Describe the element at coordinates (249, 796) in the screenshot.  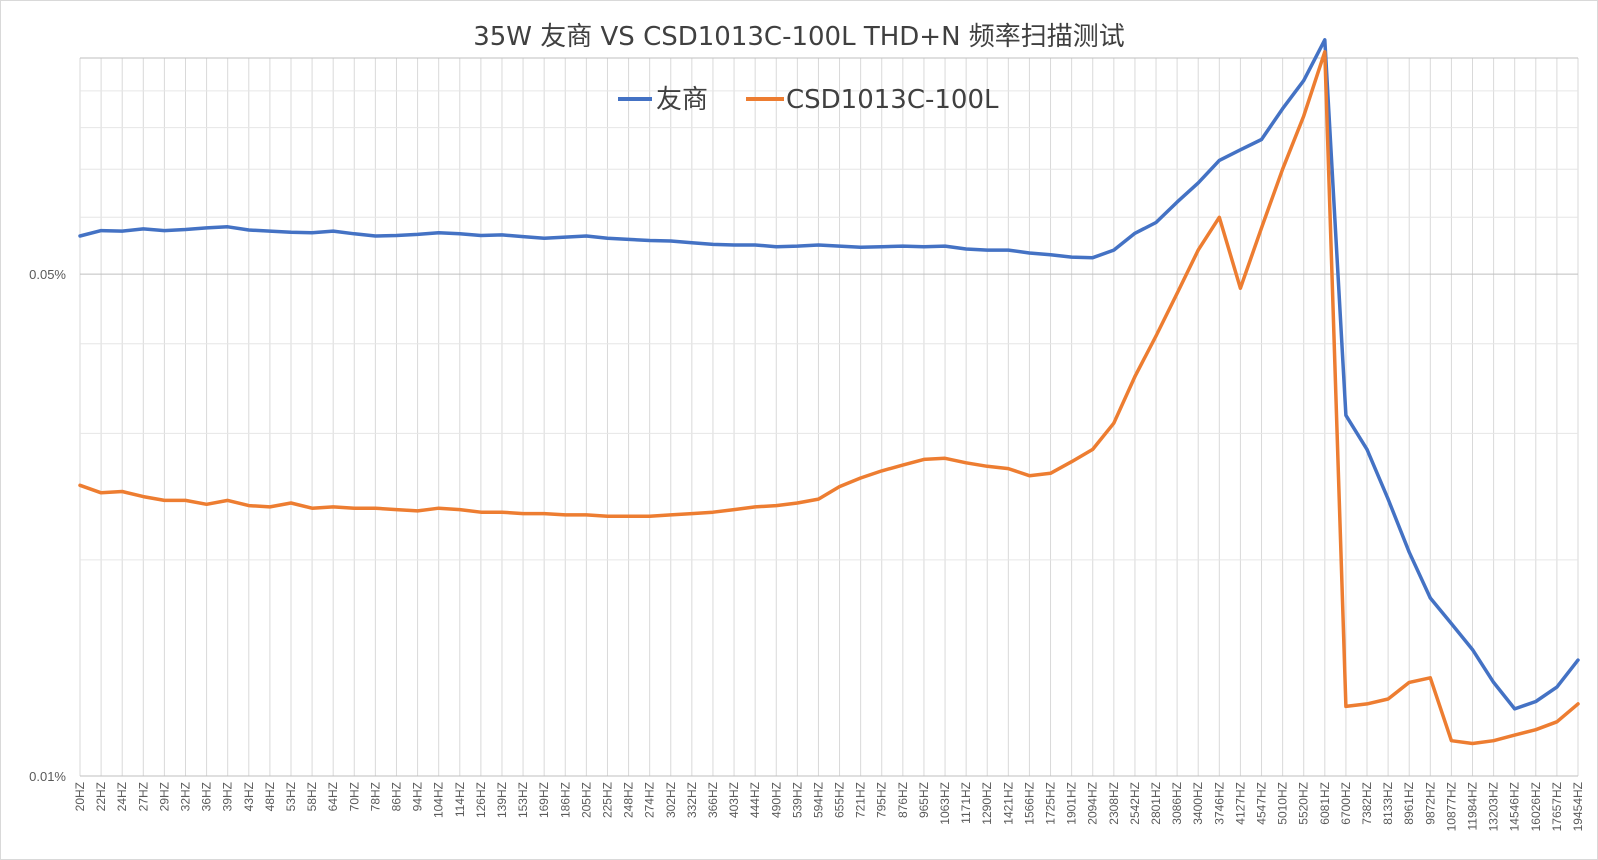
I see `x-tick-label: 43HZ` at that location.